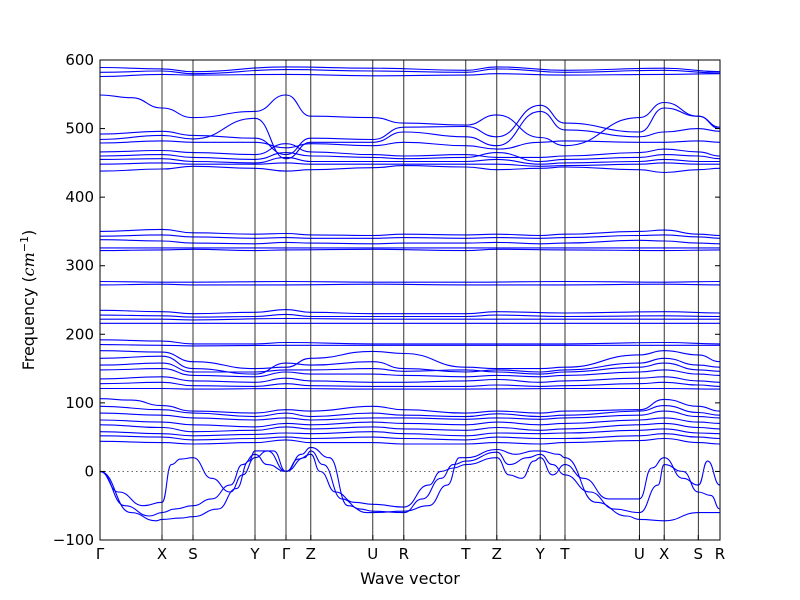 The height and width of the screenshot is (600, 800). What do you see at coordinates (73, 540) in the screenshot?
I see `y-tick-label: −100` at bounding box center [73, 540].